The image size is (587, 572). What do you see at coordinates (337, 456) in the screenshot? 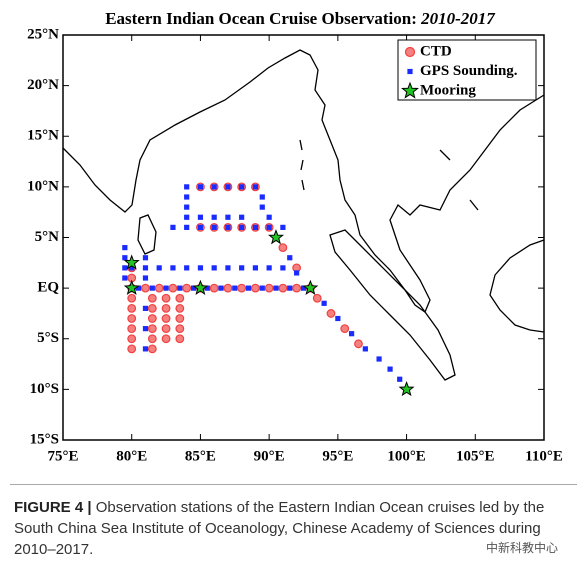
I see `x-tick-label: 95°E` at bounding box center [337, 456].